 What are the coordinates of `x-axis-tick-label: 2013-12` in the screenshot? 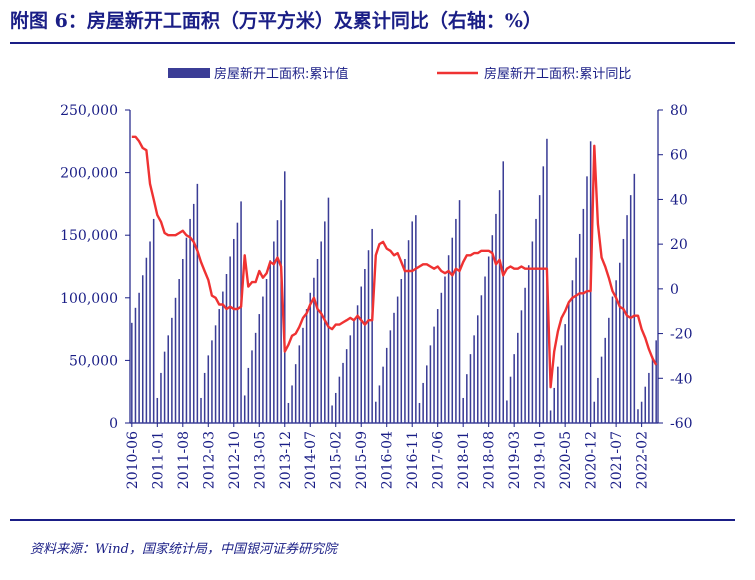 It's located at (286, 460).